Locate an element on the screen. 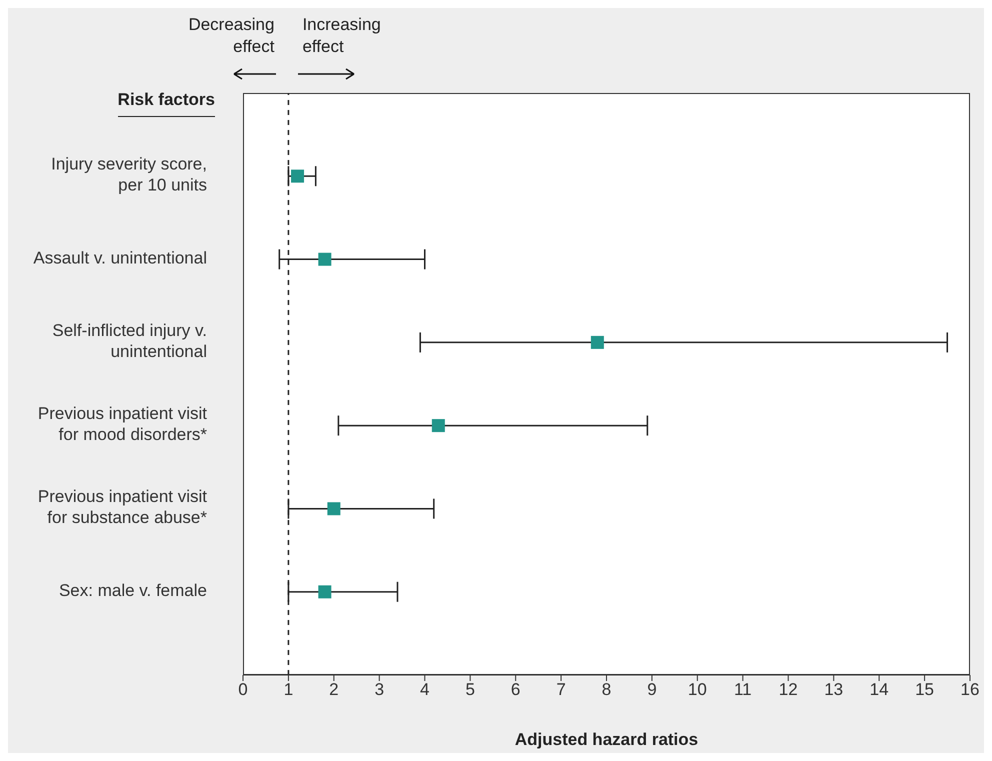 The height and width of the screenshot is (761, 992). x-tick-label: 12 is located at coordinates (788, 690).